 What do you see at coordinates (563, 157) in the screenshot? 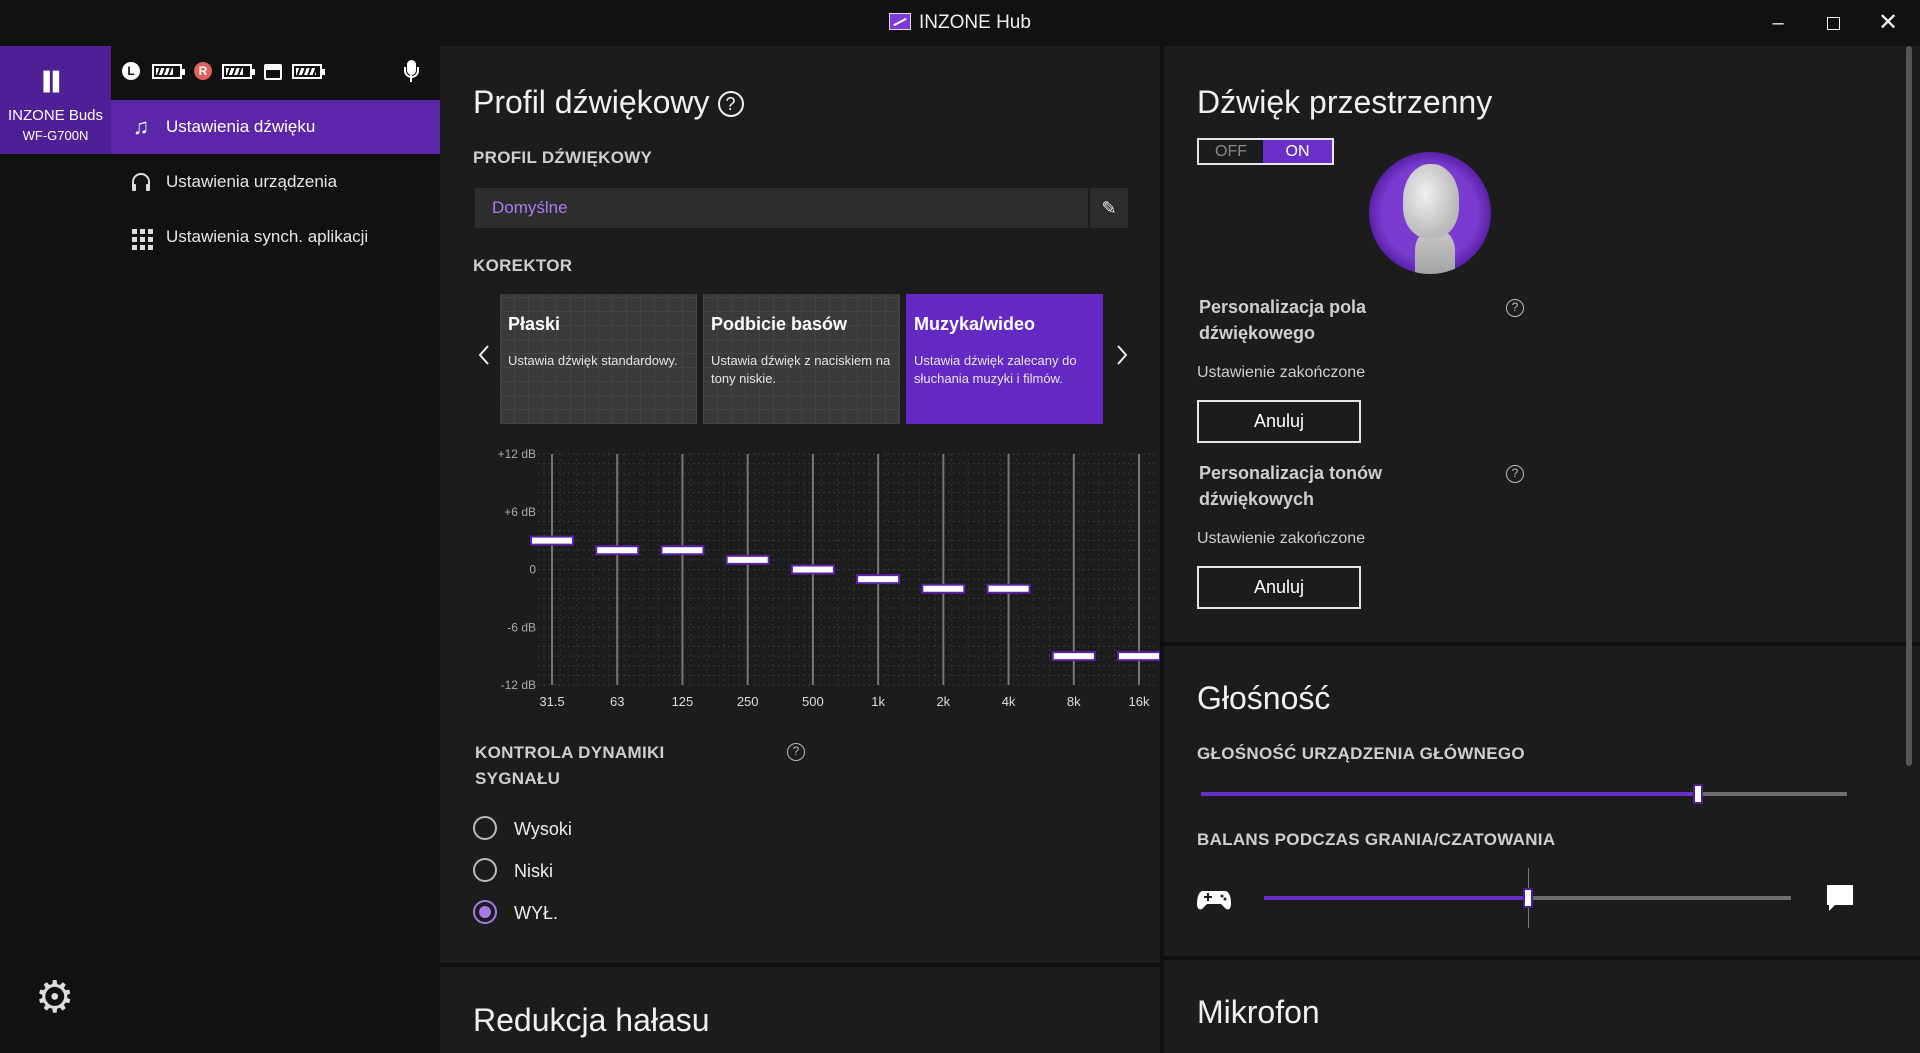
I see `profile-label: PROFIL DŹWIĘKOWY` at bounding box center [563, 157].